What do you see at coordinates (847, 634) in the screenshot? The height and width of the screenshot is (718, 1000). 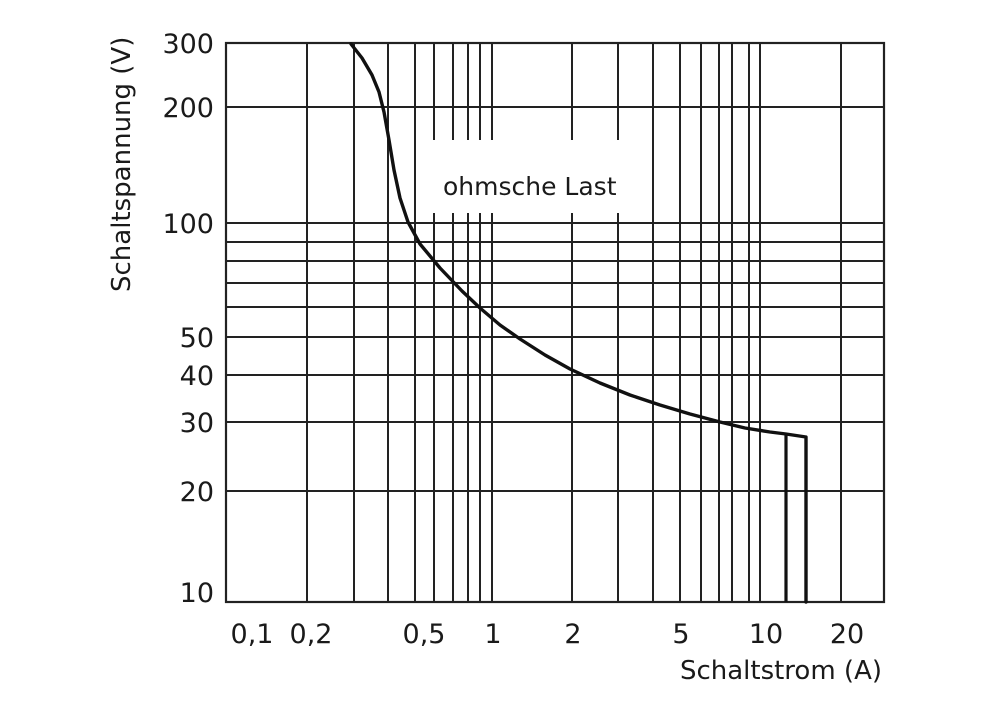 I see `x-tick-label: 20` at bounding box center [847, 634].